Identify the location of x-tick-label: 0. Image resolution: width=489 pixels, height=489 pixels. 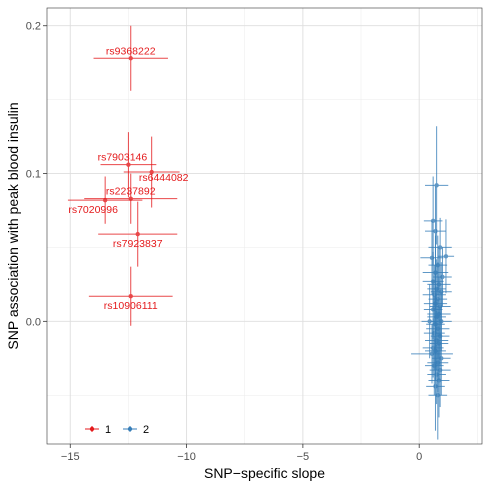
(419, 457).